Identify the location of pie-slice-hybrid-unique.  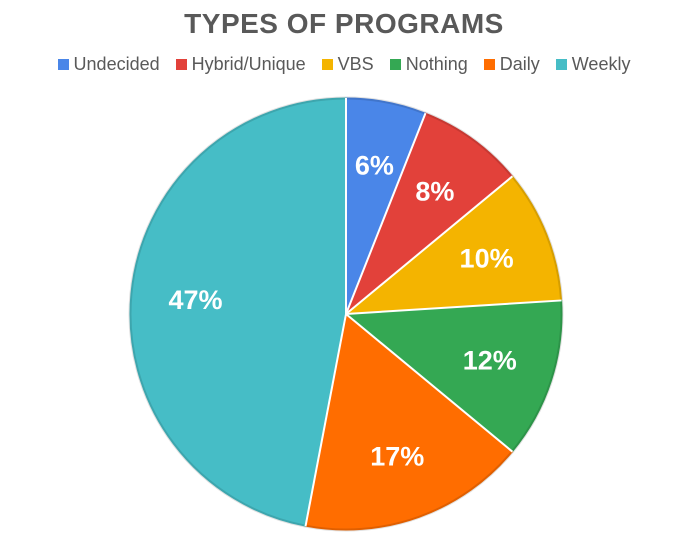
(429, 213).